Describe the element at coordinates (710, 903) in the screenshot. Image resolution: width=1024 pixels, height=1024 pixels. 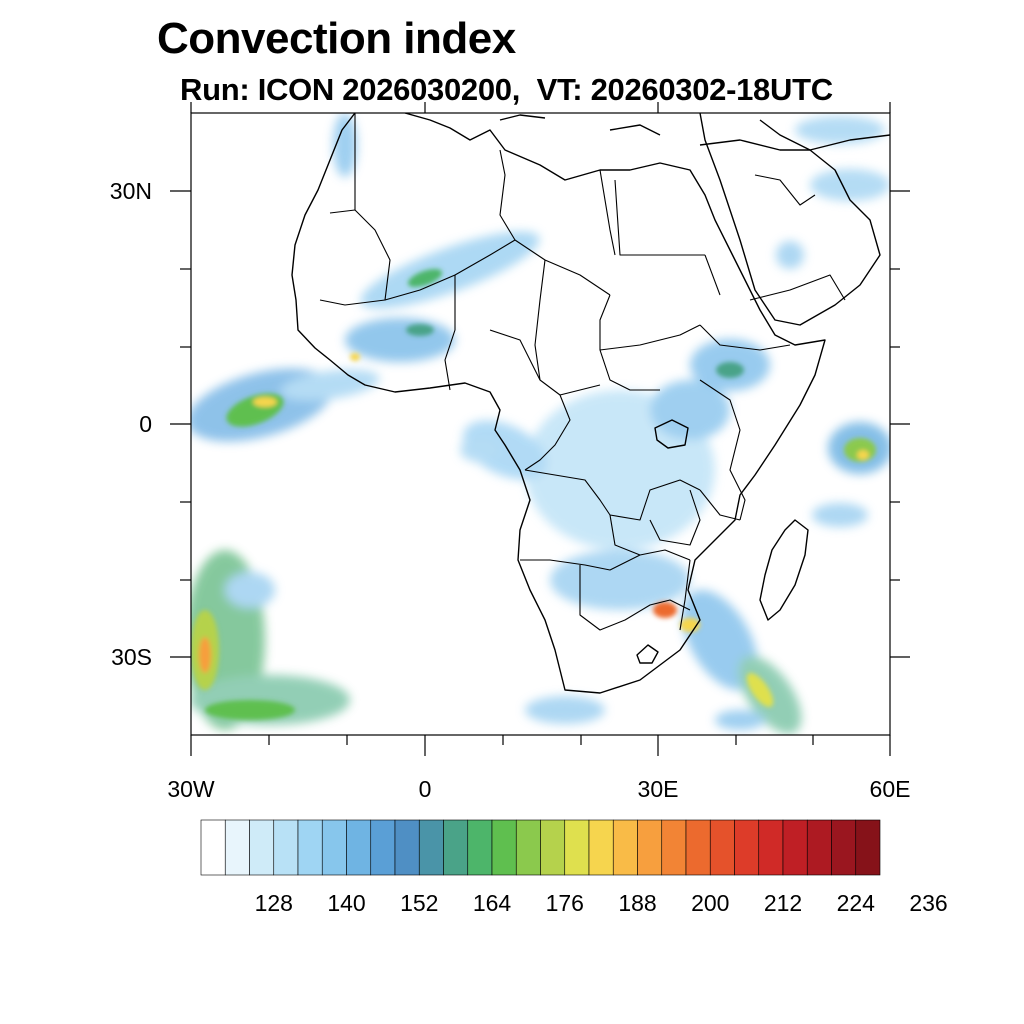
I see `colorbar-label: 200` at that location.